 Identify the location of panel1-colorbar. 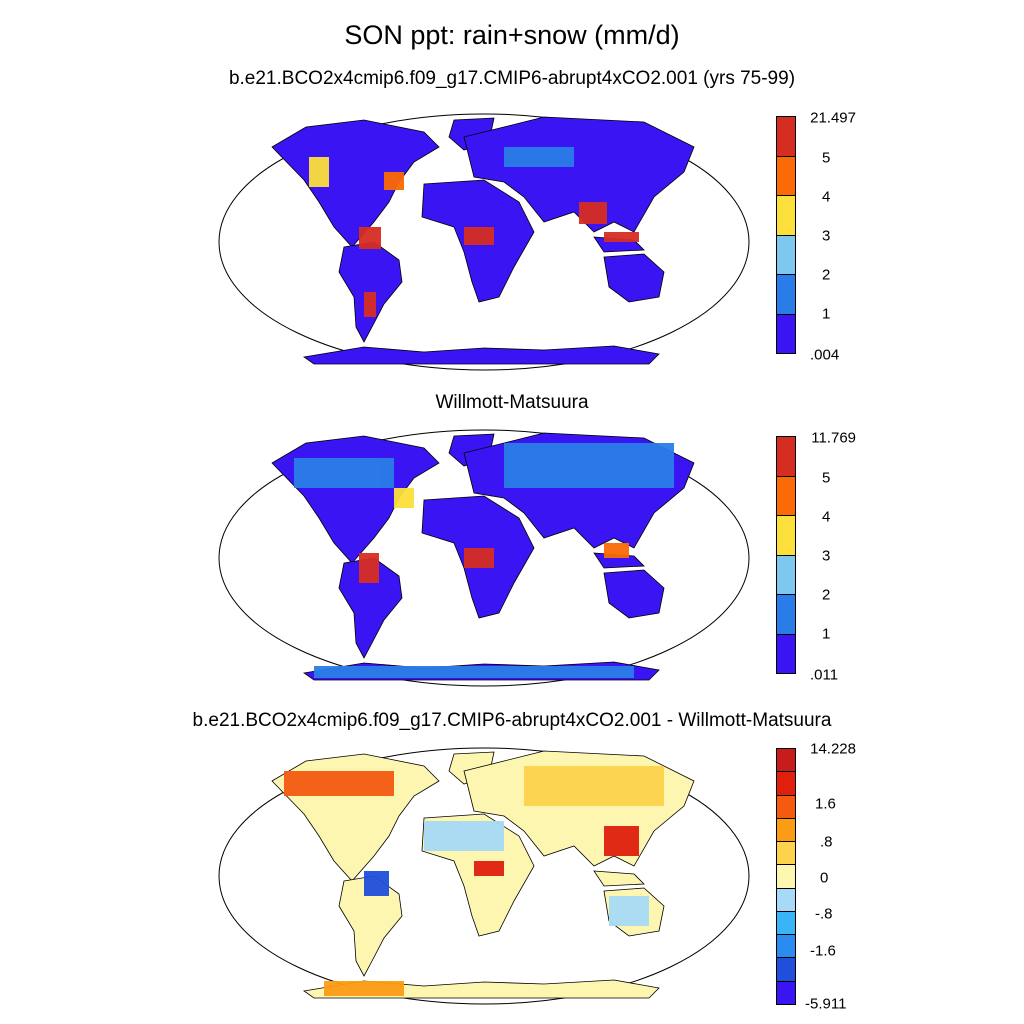
(786, 235).